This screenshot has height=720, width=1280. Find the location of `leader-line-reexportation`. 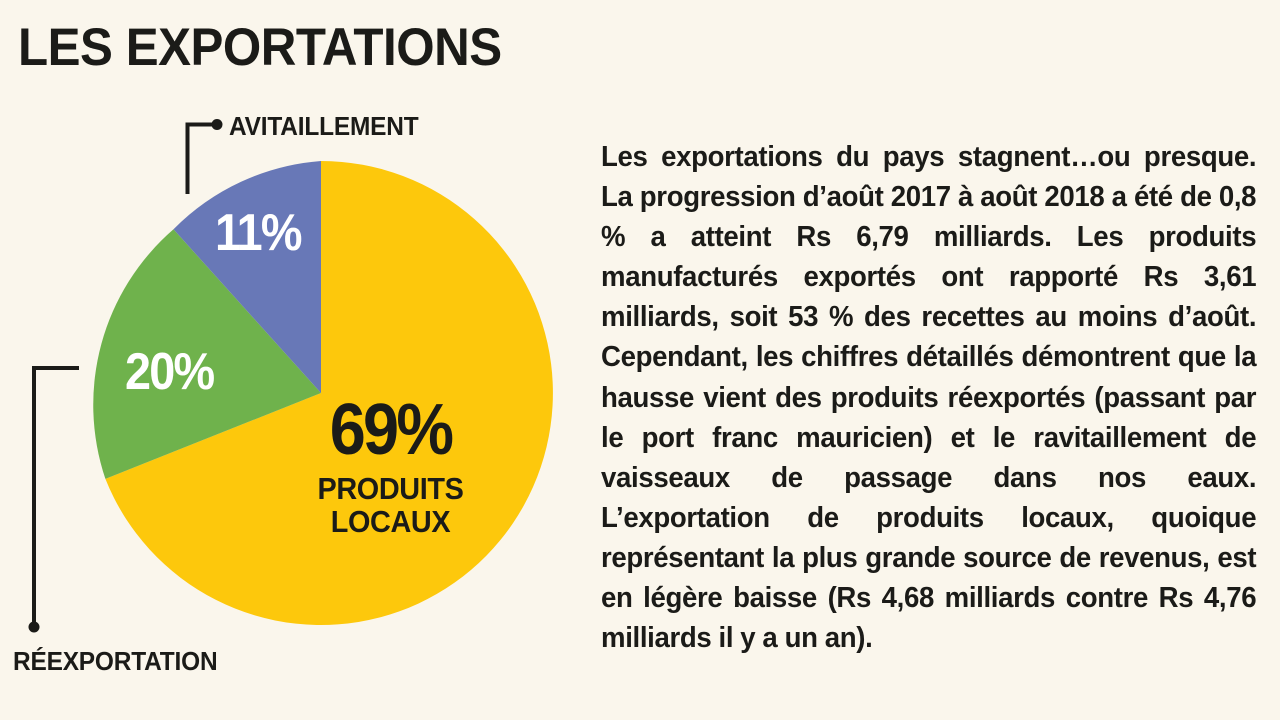

leader-line-reexportation is located at coordinates (53, 499).